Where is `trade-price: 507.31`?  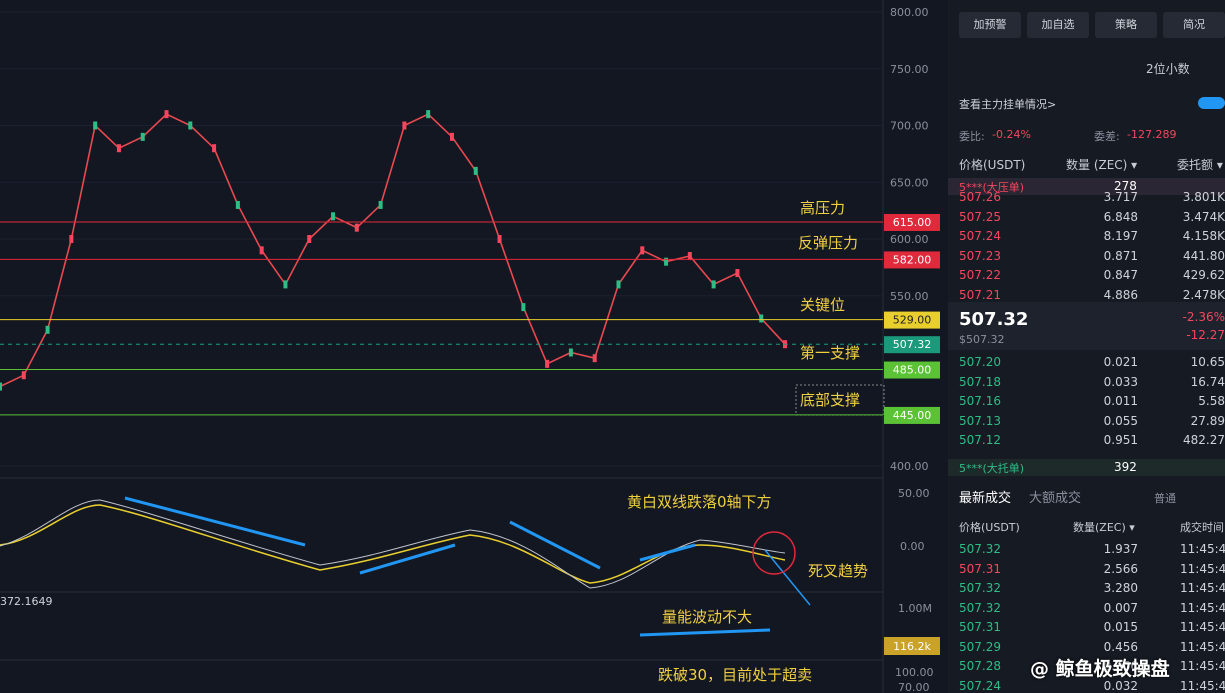
trade-price: 507.31 is located at coordinates (980, 627).